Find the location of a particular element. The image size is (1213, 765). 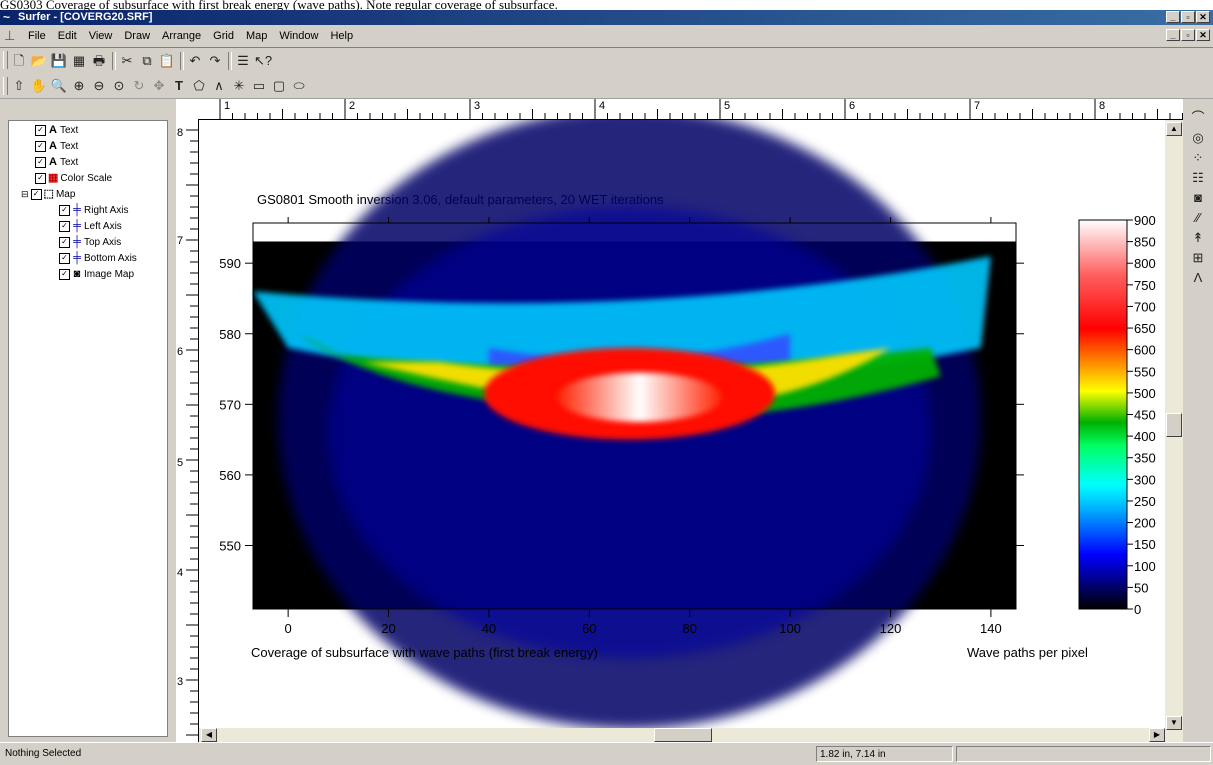

vertical-scrollbar: ▲ ▼ is located at coordinates (1174, 431).